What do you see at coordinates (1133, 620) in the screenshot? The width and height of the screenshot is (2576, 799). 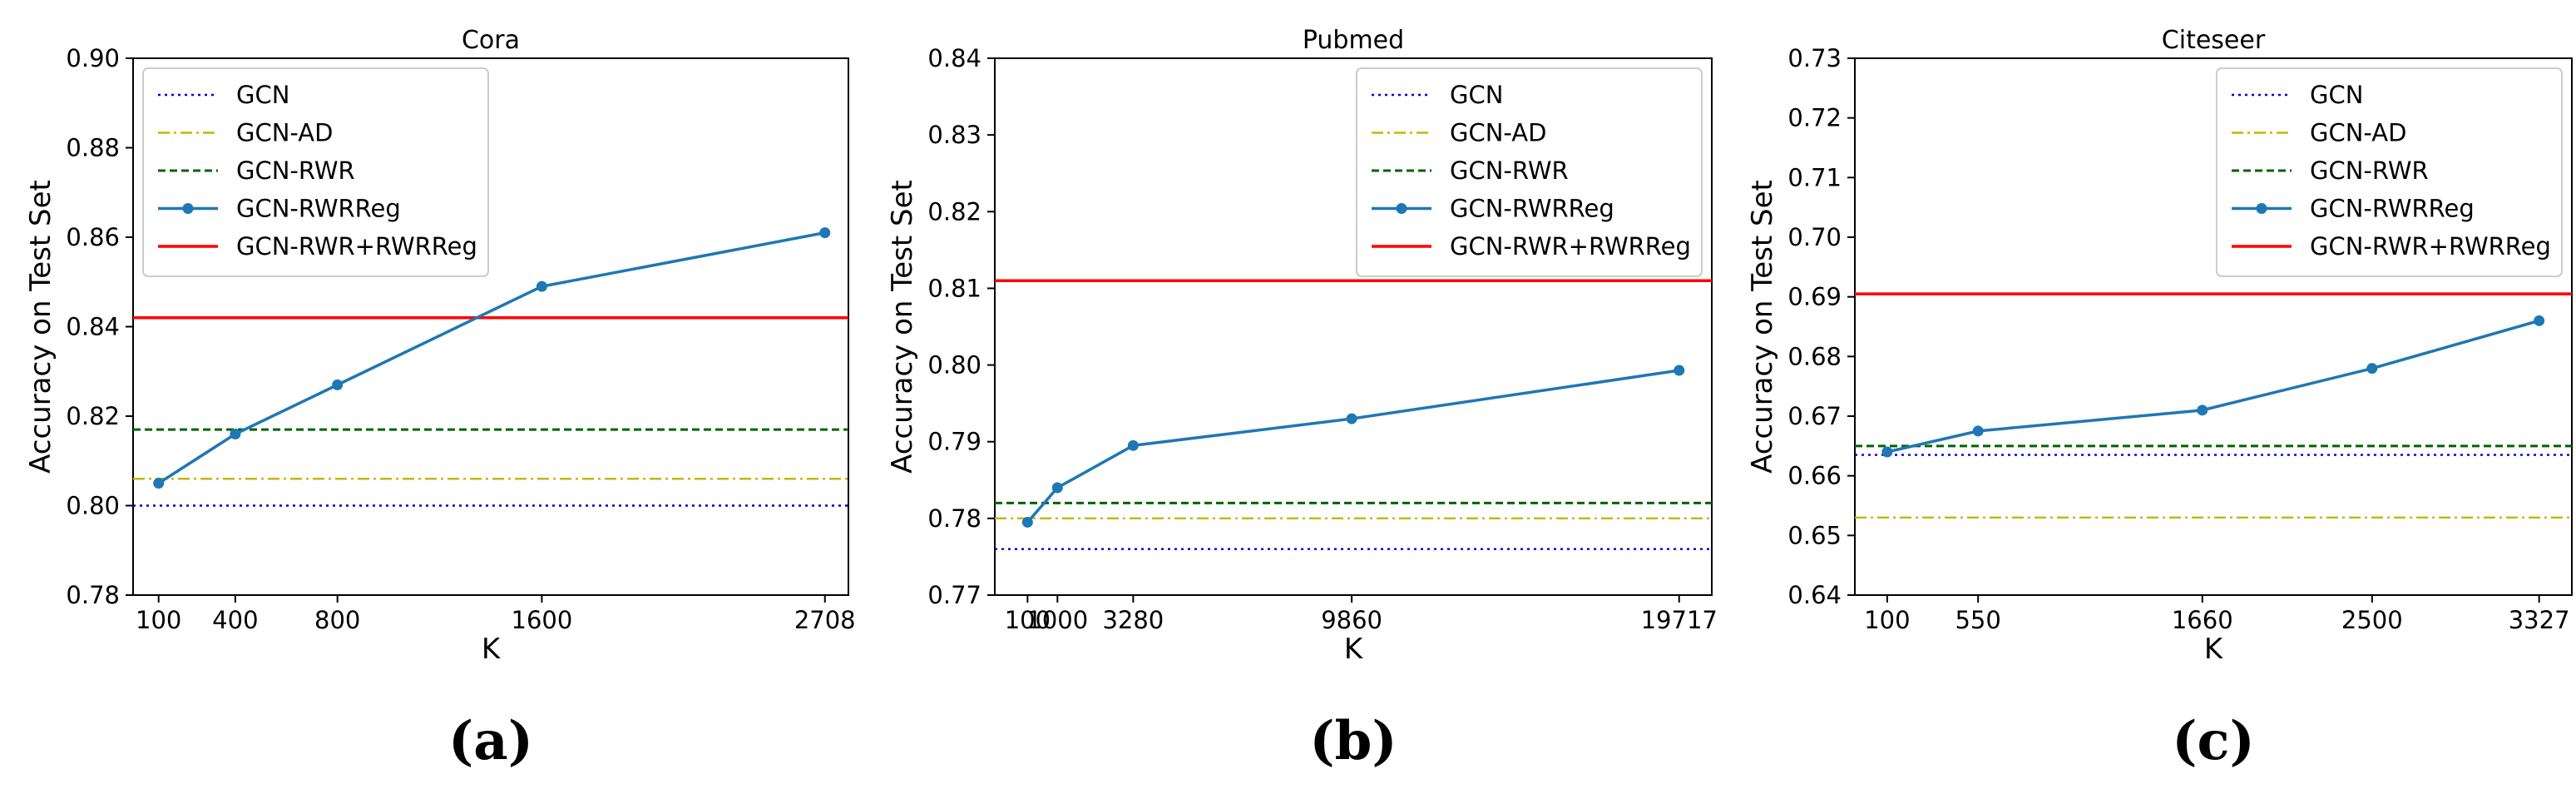 I see `x-tick-label: 3280` at bounding box center [1133, 620].